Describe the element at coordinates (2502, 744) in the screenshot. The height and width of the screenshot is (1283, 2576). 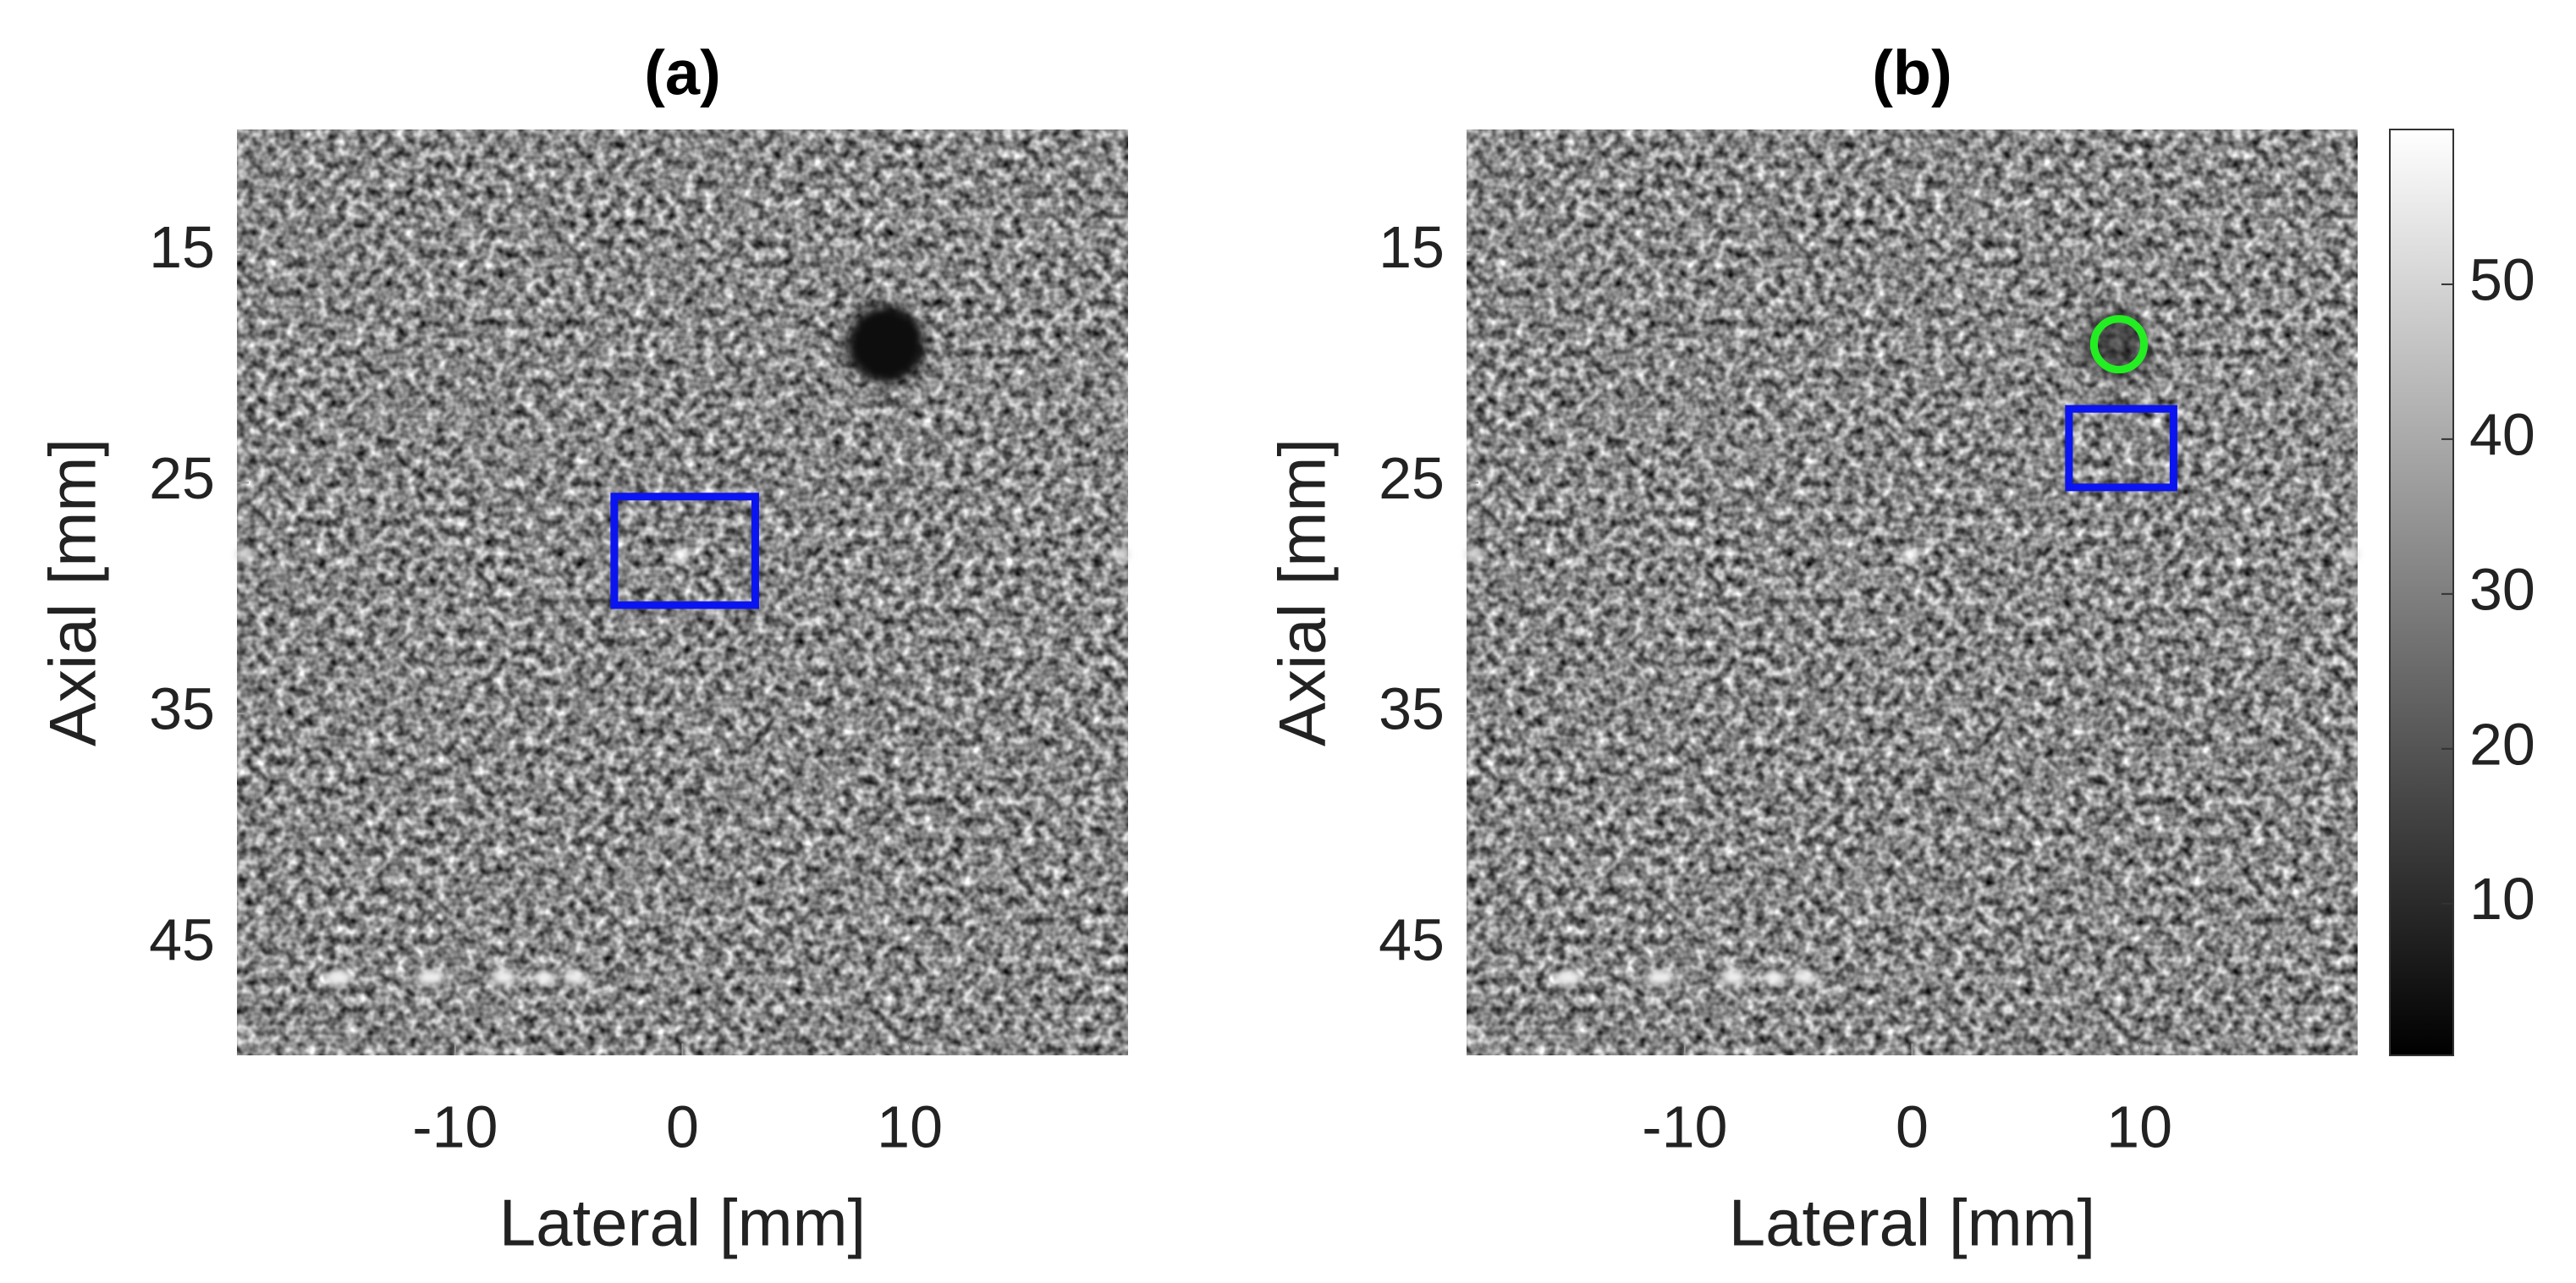
I see `colorbar-tick-label: 20` at that location.